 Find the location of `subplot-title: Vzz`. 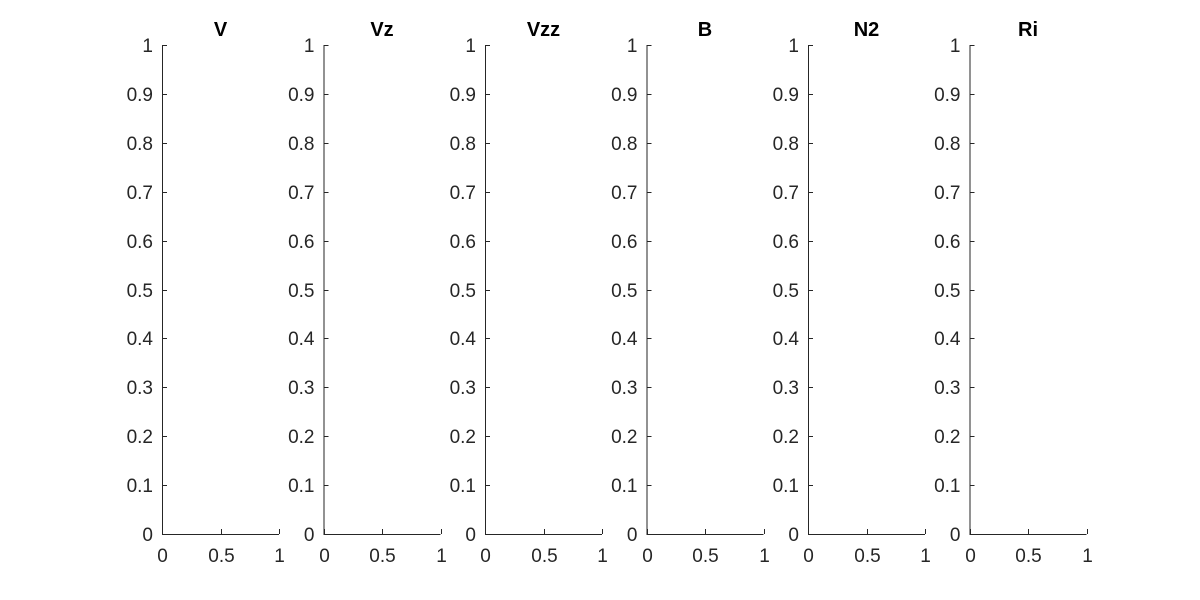

subplot-title: Vzz is located at coordinates (543, 30).